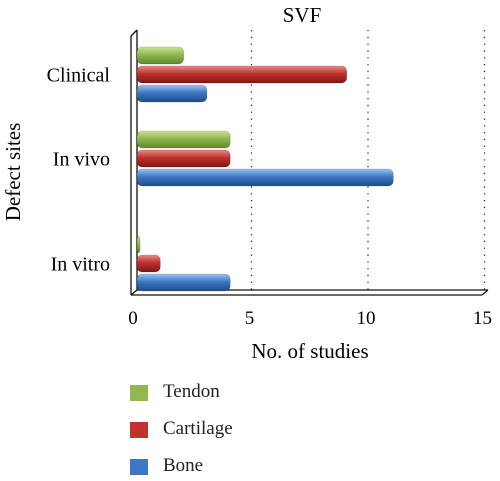 Image resolution: width=500 pixels, height=481 pixels. I want to click on y-axis-label: Defect sites, so click(13, 172).